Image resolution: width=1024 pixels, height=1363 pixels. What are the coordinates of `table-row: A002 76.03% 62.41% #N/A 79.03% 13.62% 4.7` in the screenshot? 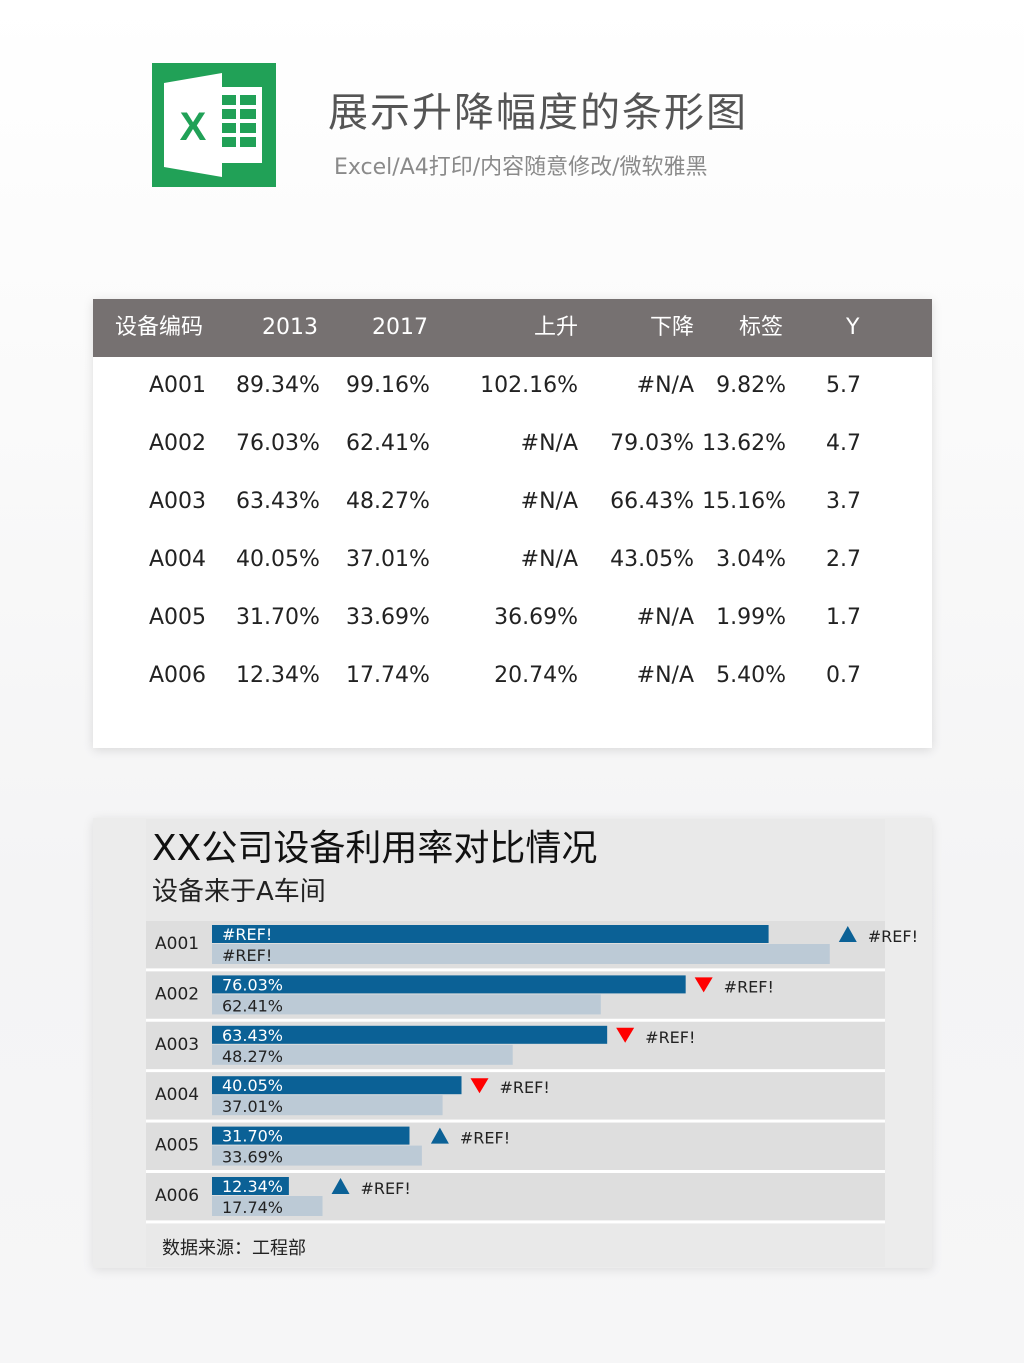 It's located at (512, 444).